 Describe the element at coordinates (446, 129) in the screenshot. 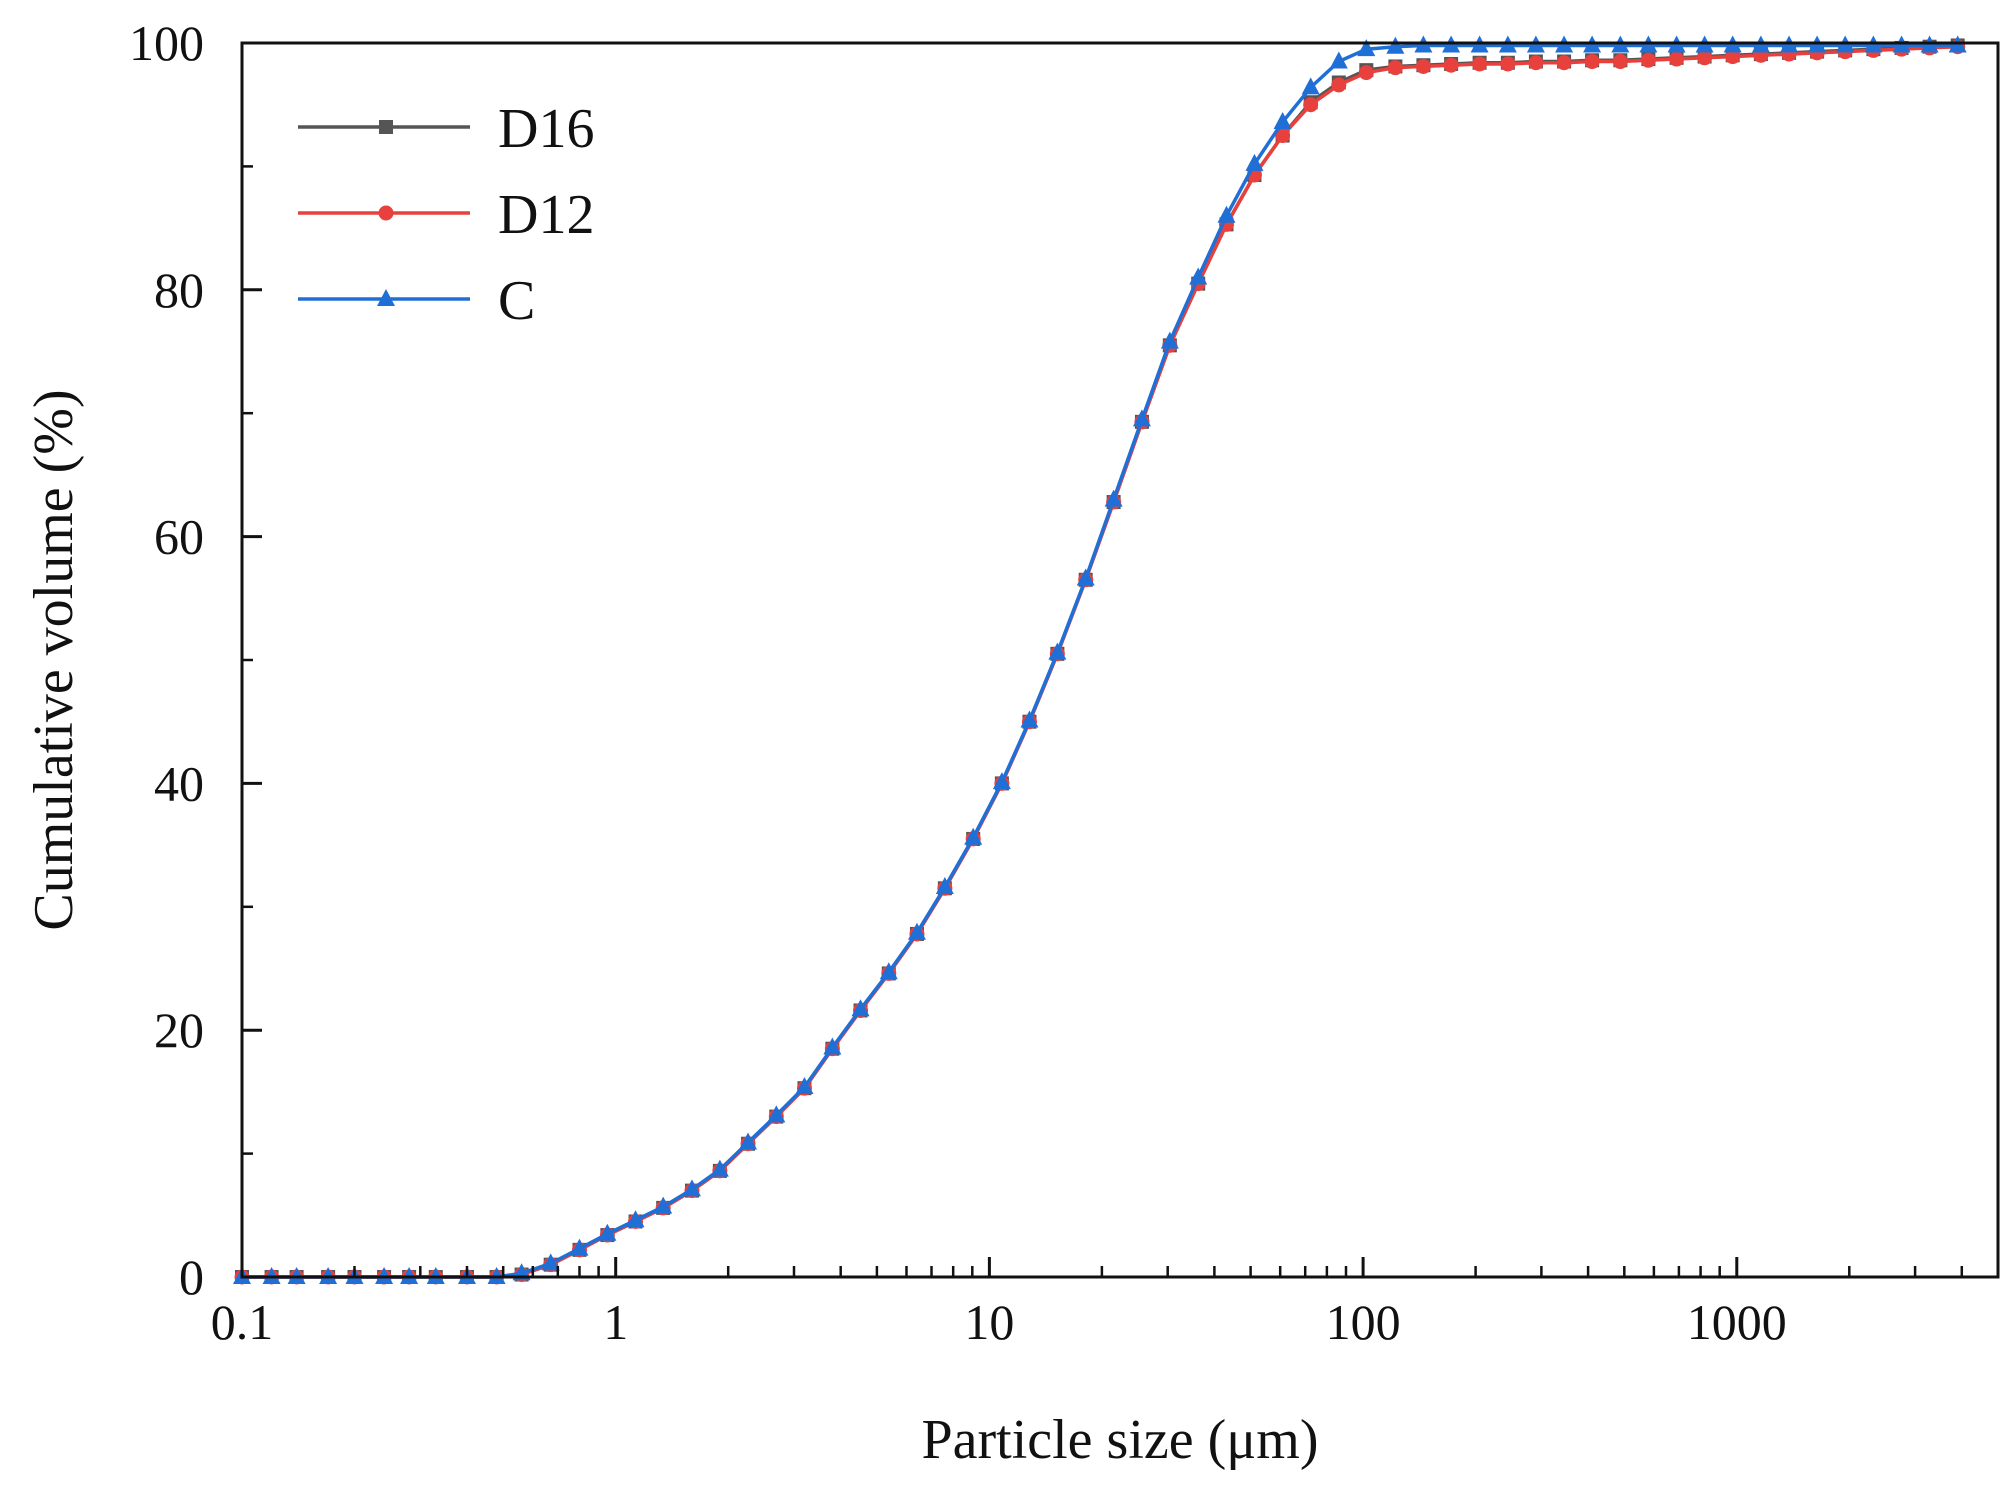

I see `legend-item-d16: D16` at that location.